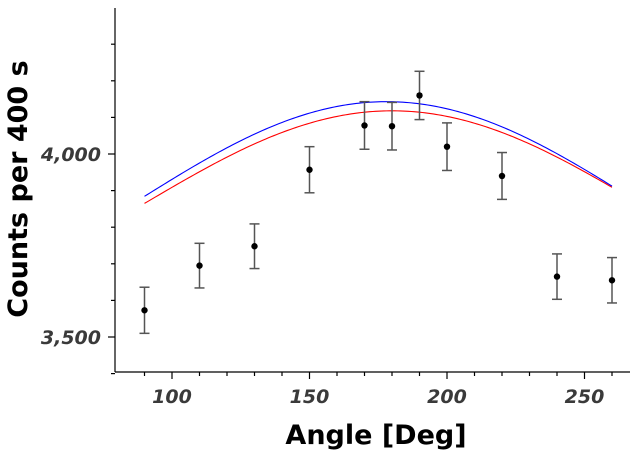  What do you see at coordinates (585, 397) in the screenshot?
I see `x-tick-label: 250` at bounding box center [585, 397].